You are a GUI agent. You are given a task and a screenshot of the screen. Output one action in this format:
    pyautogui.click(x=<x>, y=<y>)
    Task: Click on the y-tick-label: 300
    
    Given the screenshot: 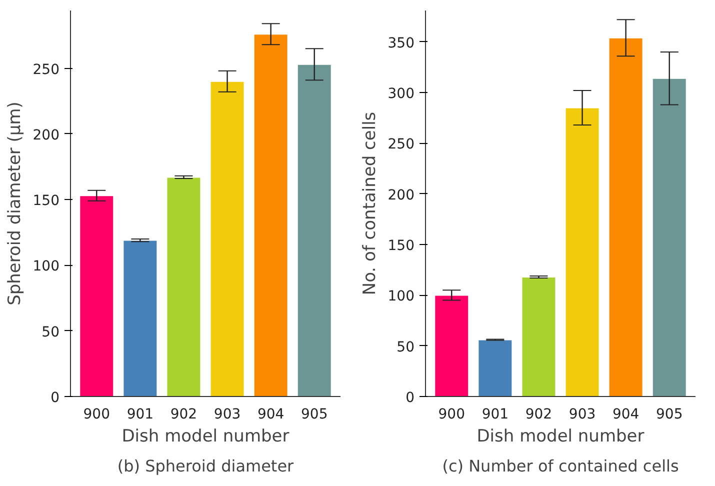 What is the action you would take?
    pyautogui.click(x=401, y=94)
    